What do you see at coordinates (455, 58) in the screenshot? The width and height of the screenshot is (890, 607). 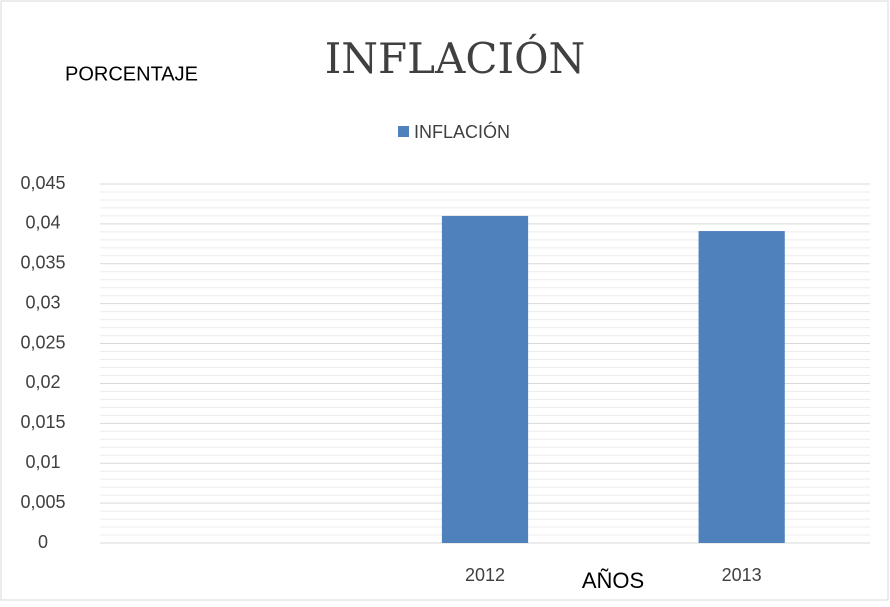 I see `chart-title: INFLACIÓN` at bounding box center [455, 58].